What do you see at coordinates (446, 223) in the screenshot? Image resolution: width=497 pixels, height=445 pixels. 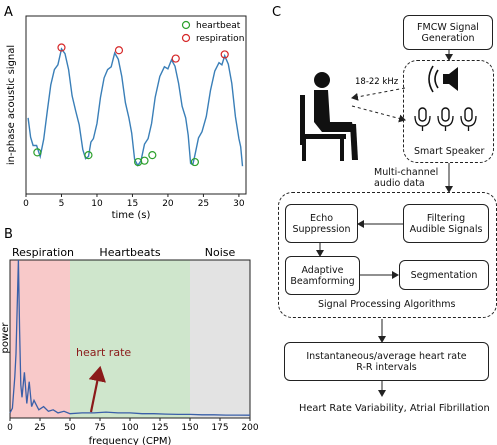 I see `filtering-box: Filtering Audible Signals` at bounding box center [446, 223].